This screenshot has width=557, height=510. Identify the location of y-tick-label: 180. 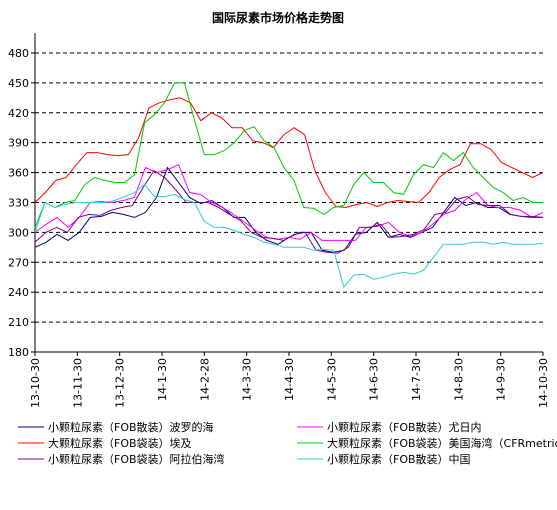
(18, 352).